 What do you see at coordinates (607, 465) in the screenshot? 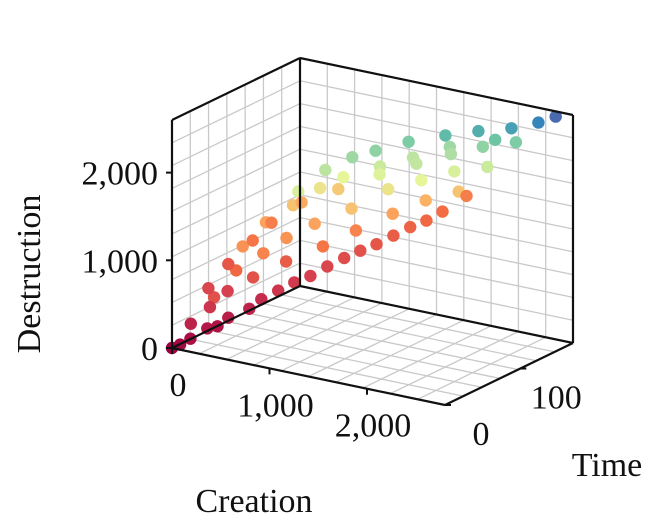
I see `y-axis-label: Time` at bounding box center [607, 465].